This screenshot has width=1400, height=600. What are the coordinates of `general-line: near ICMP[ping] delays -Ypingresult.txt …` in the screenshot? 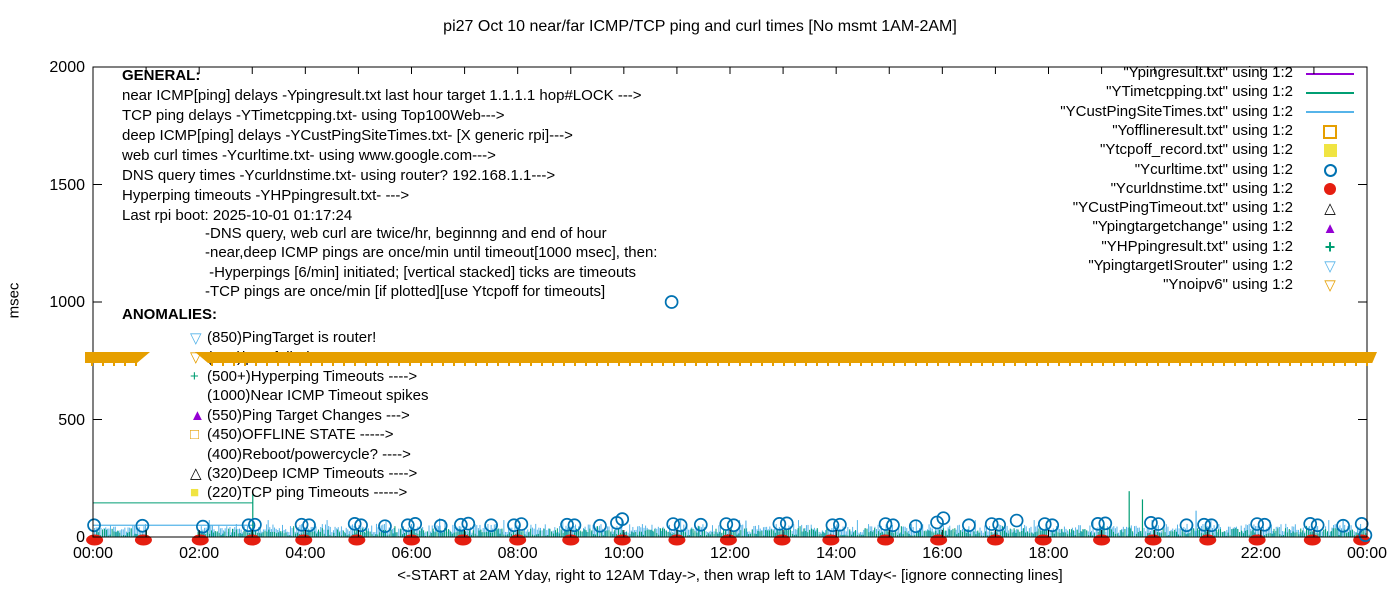 It's located at (382, 95).